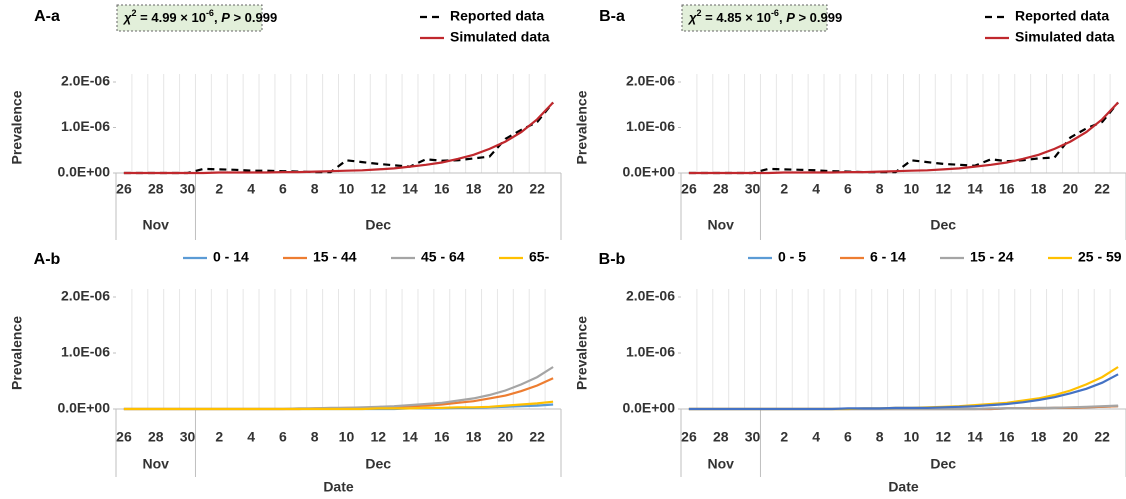  Describe the element at coordinates (47, 259) in the screenshot. I see `panel-title: A-b` at that location.